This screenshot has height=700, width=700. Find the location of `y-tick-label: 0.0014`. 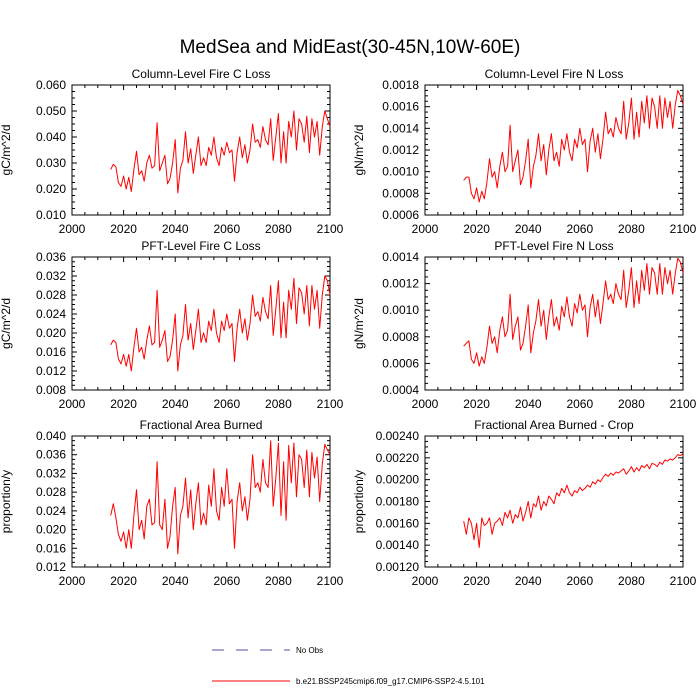

y-tick-label: 0.0014 is located at coordinates (400, 128).